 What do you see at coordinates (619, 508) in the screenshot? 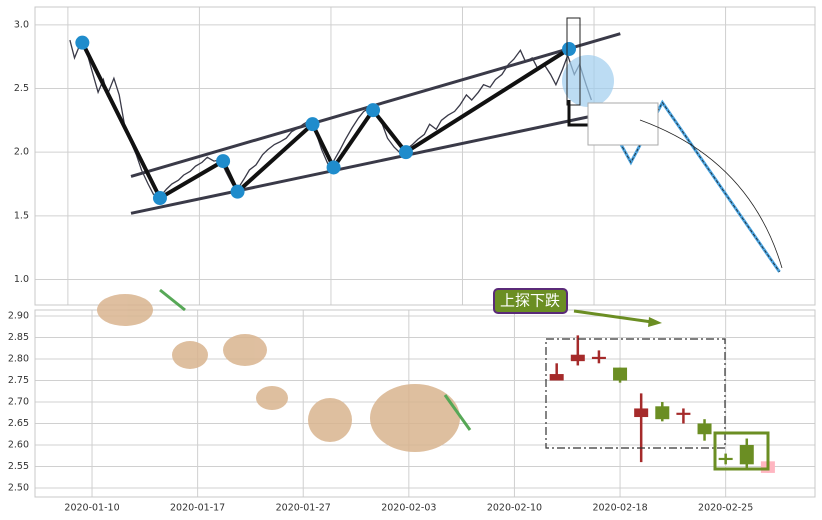
I see `x-tick-label: 2020-02-18` at bounding box center [619, 508].